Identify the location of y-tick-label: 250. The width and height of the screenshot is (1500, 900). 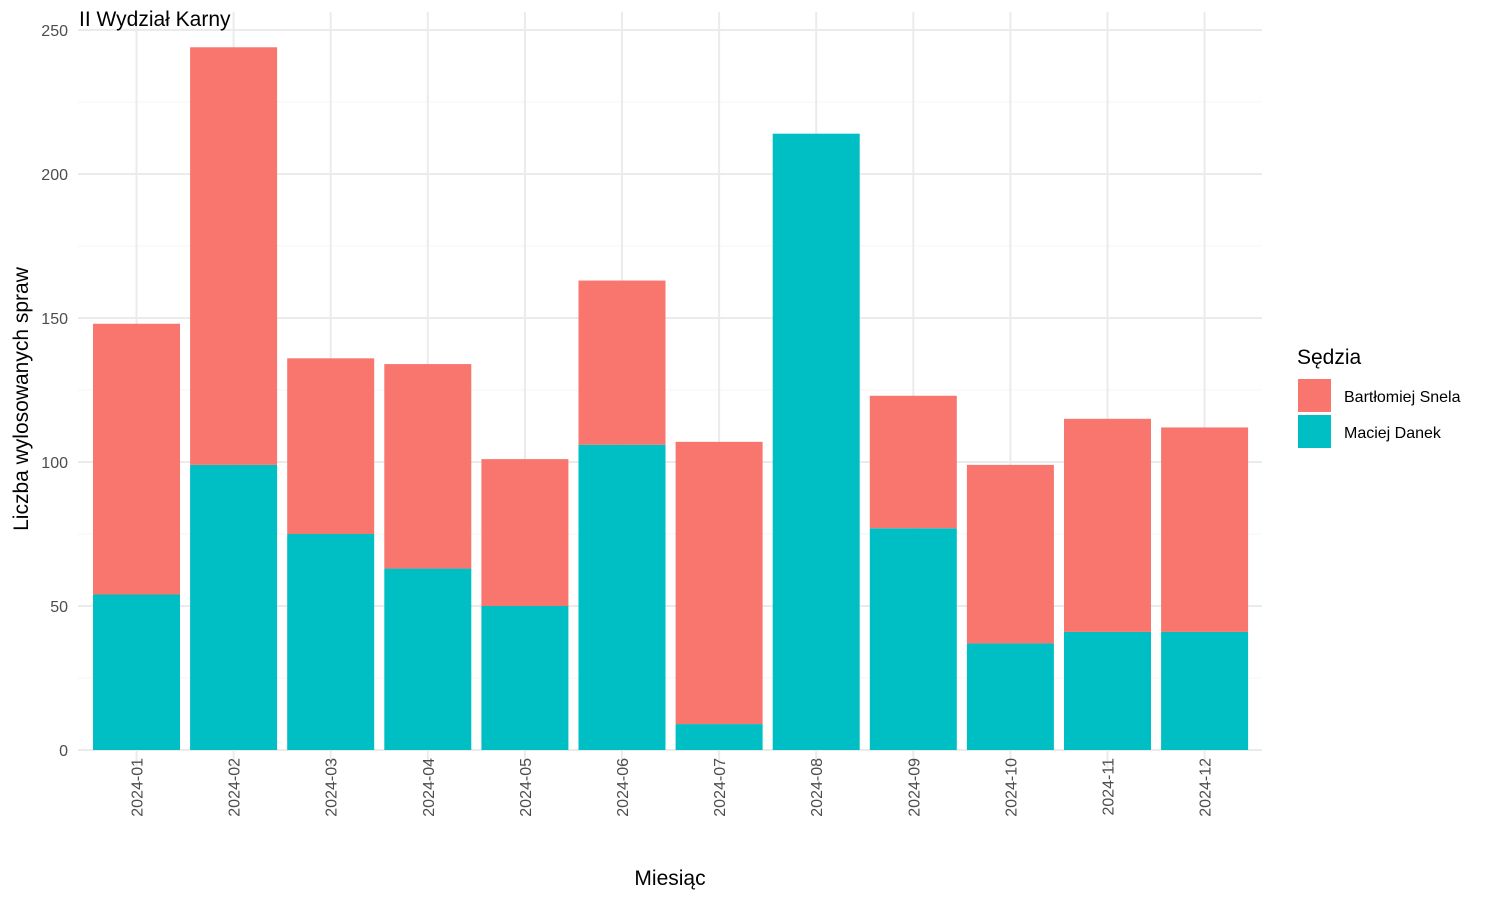
(54, 31).